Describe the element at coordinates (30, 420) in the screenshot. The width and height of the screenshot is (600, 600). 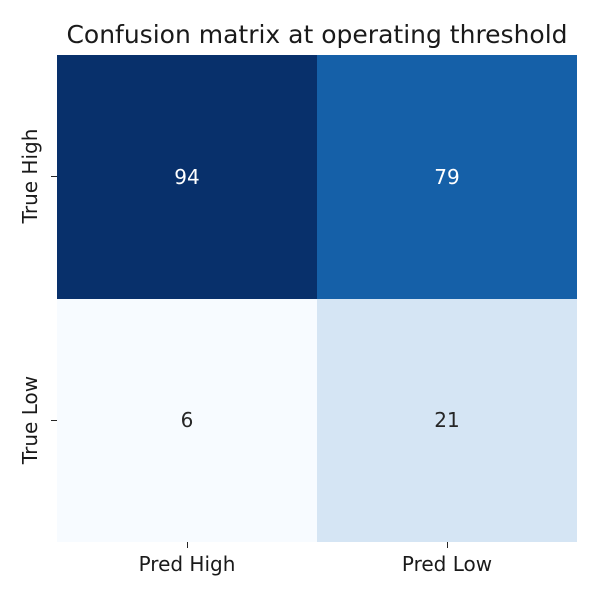
I see `y-axis-tick-label-true-low: True Low` at that location.